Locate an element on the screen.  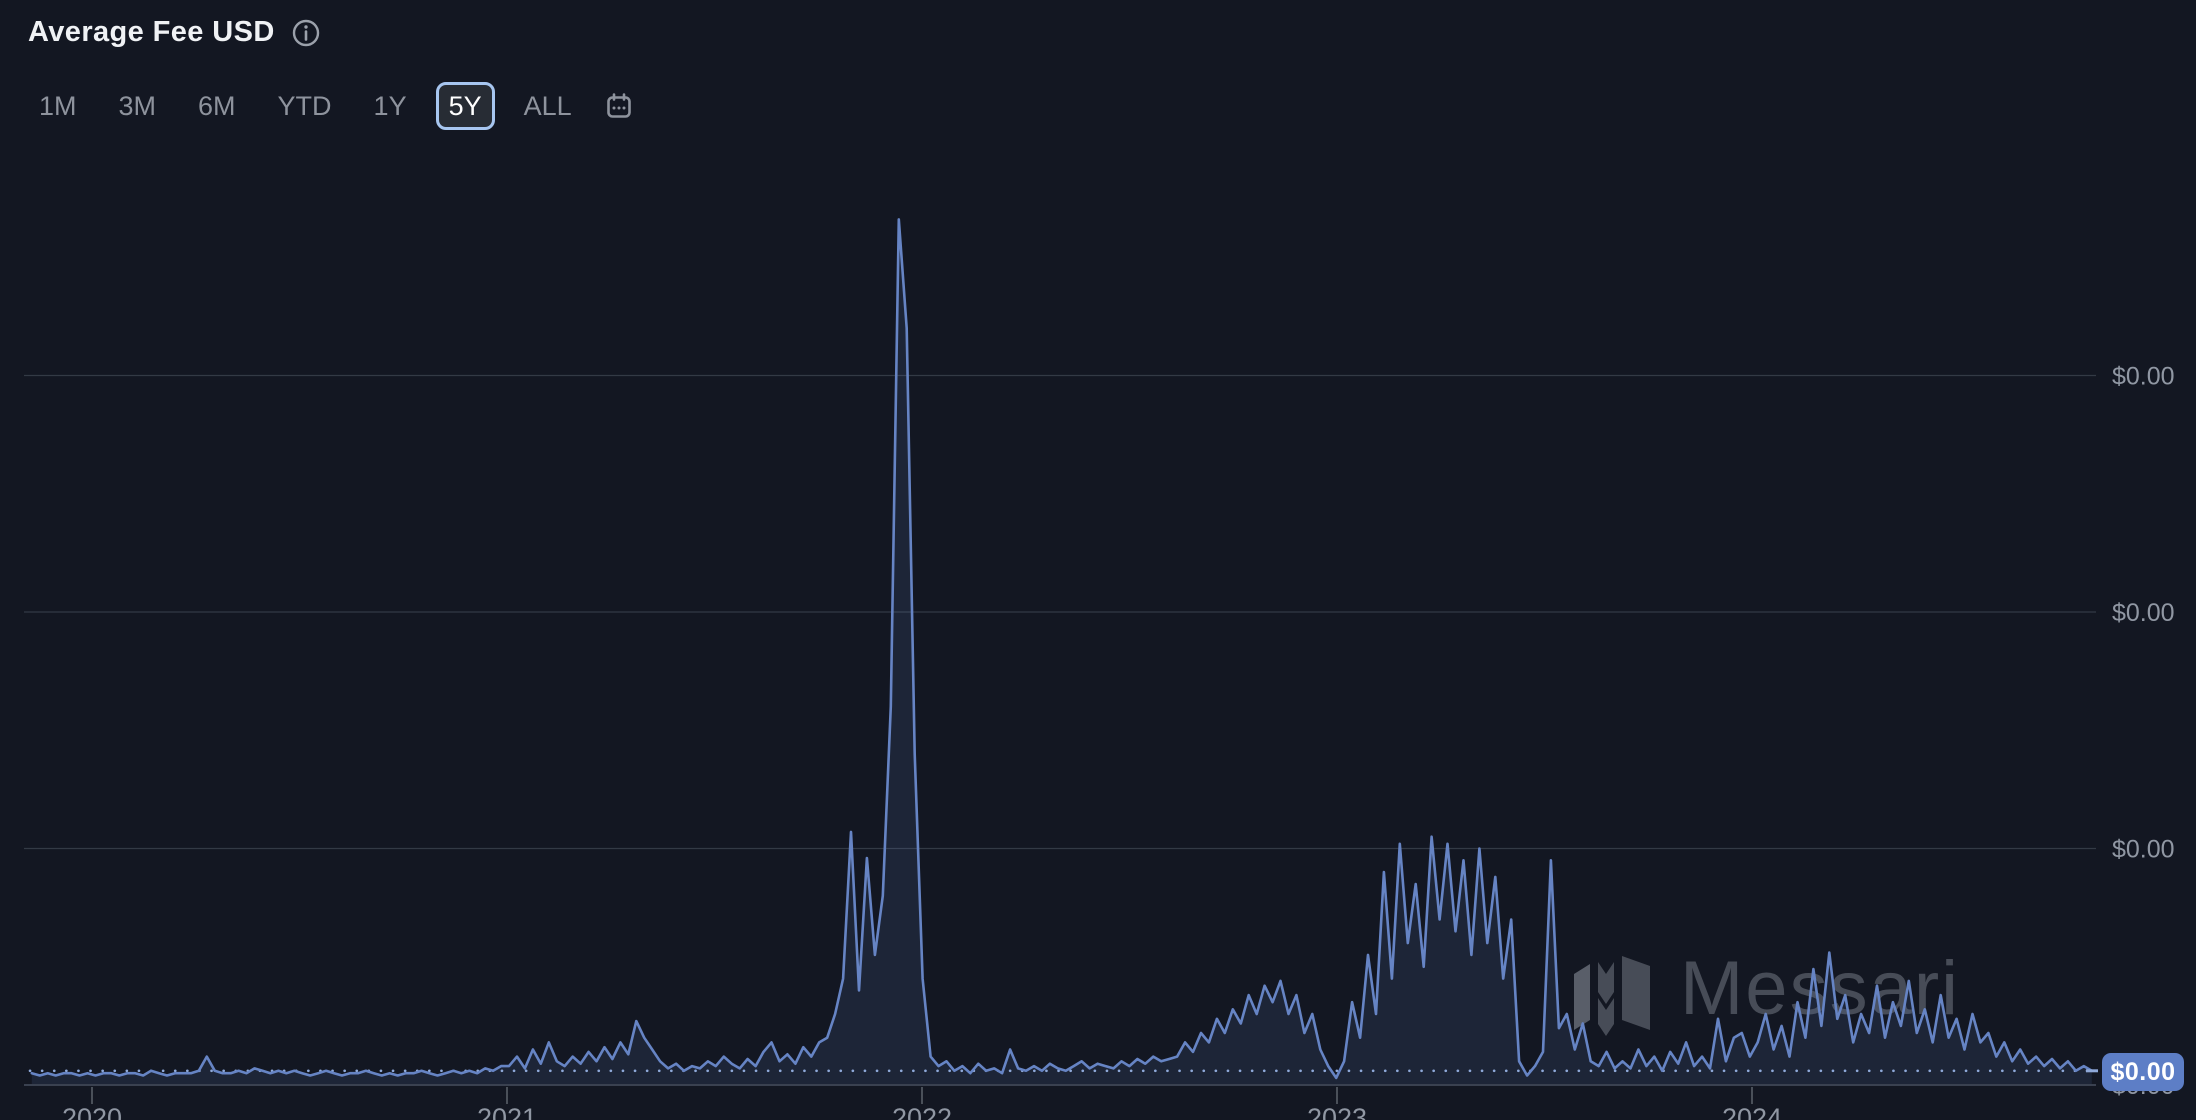
info-icon is located at coordinates (306, 33).